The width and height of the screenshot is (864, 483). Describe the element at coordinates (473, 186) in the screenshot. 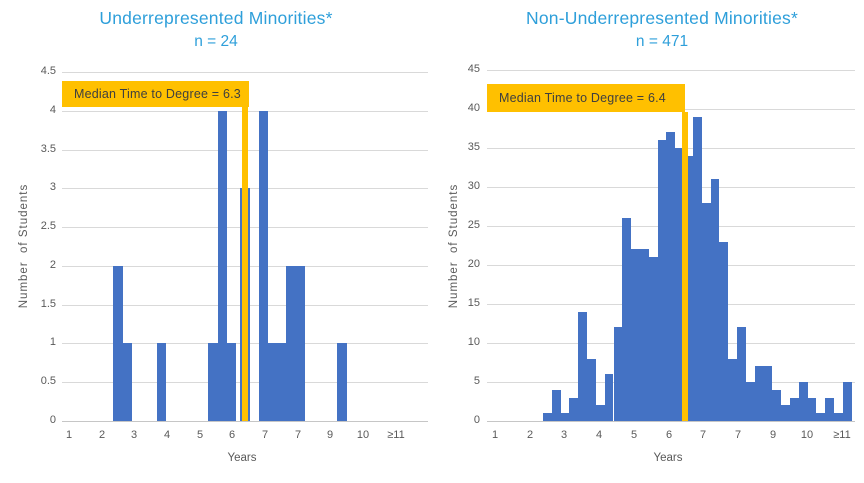

I see `y-tick-label: 30` at that location.